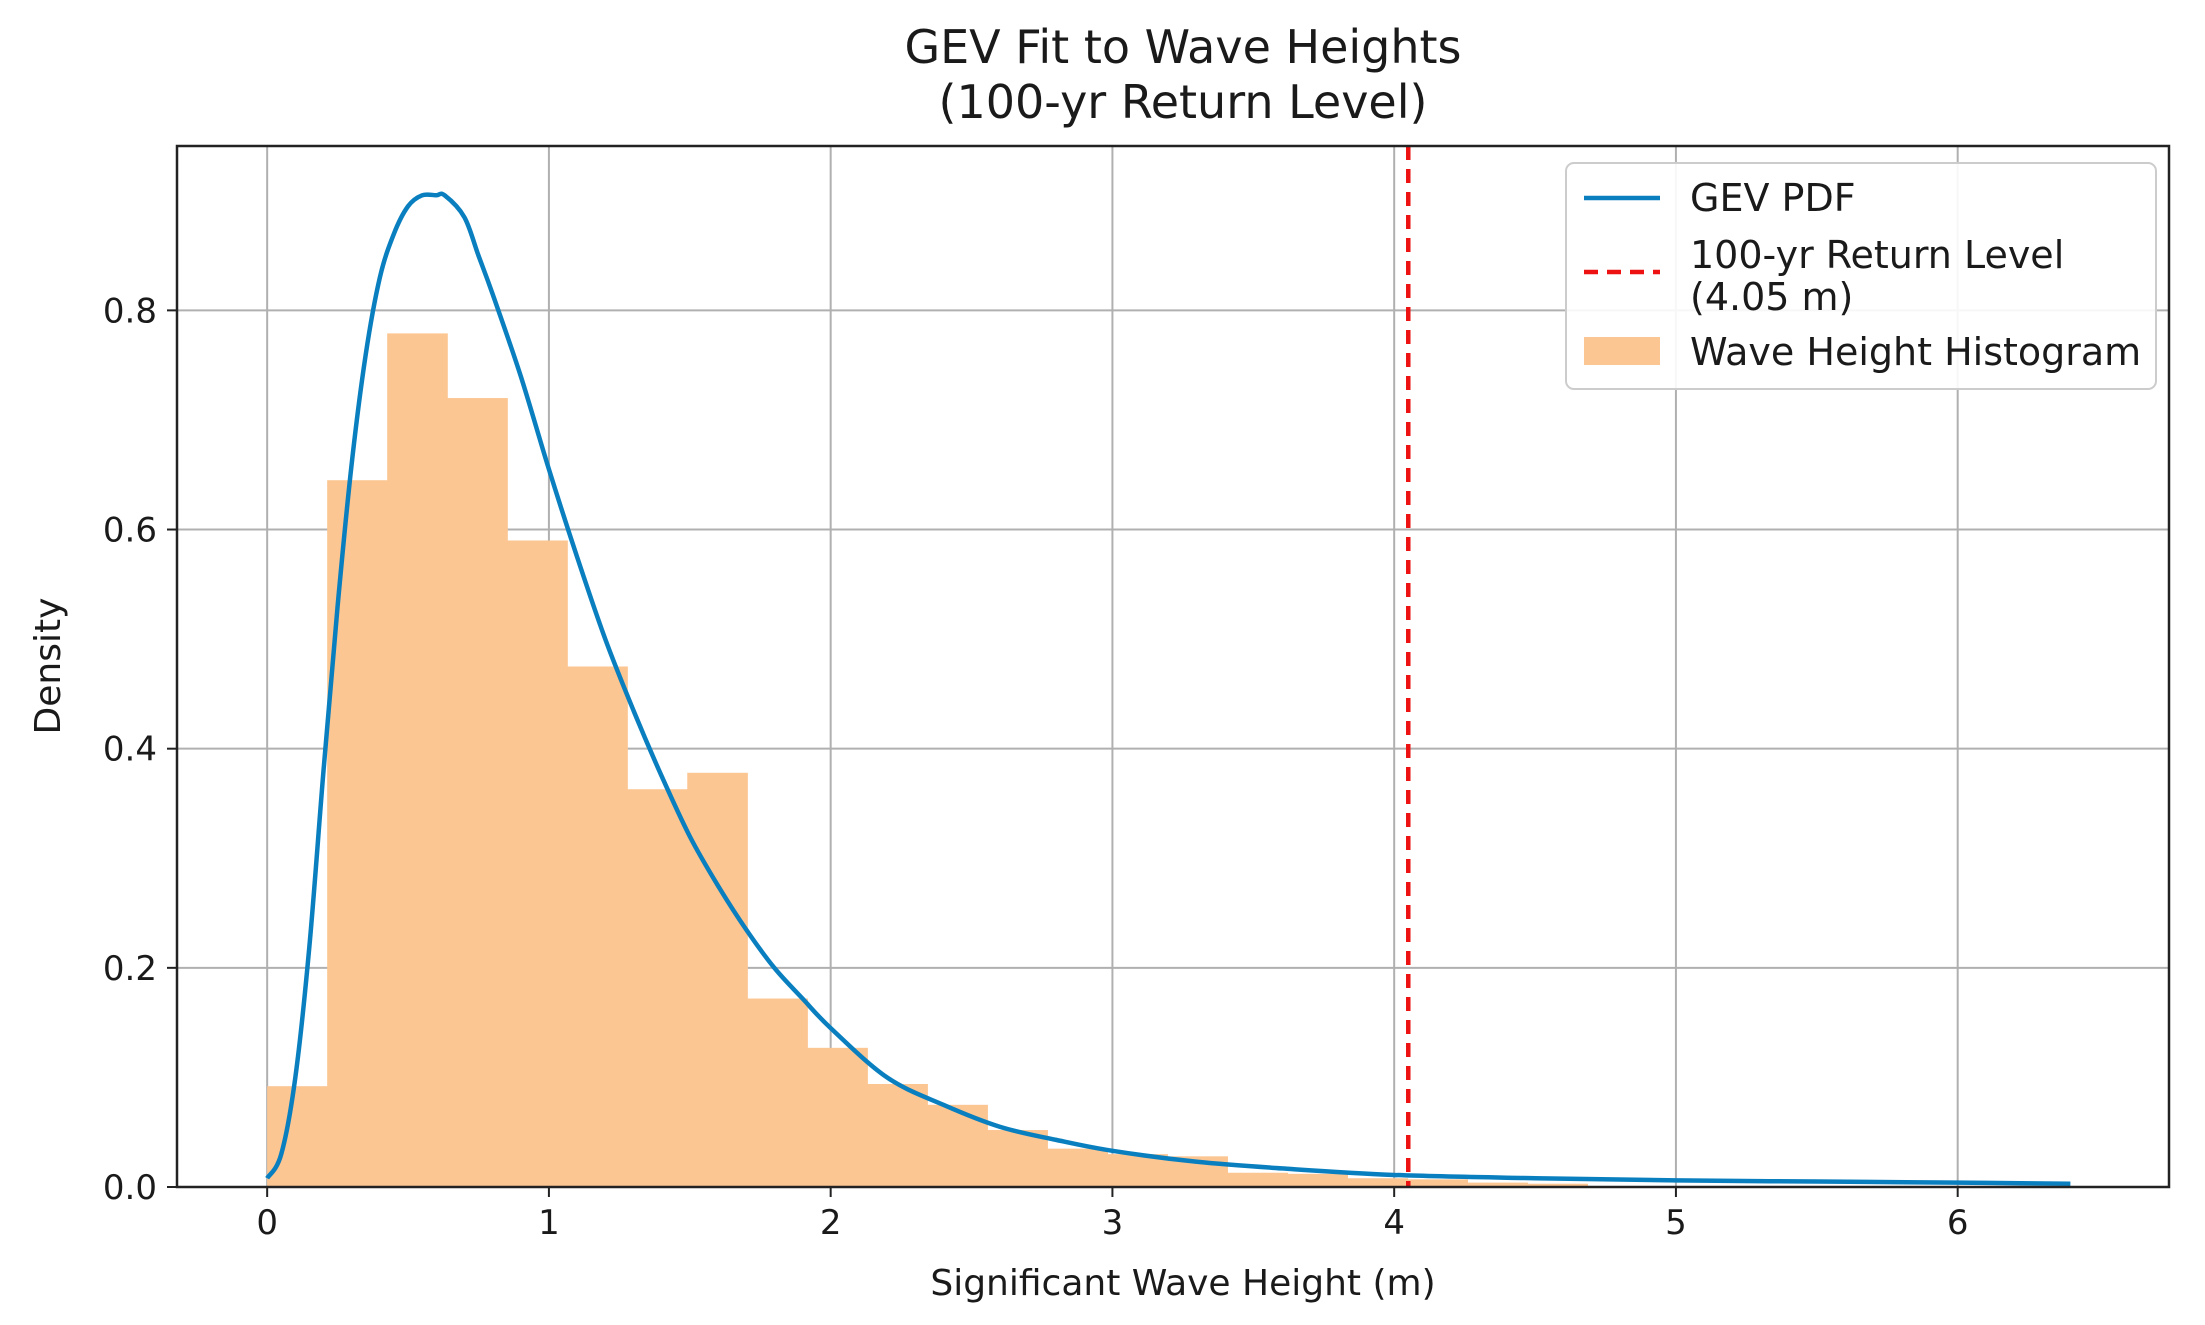 The image size is (2205, 1325). What do you see at coordinates (130, 531) in the screenshot?
I see `y-tick-label: 0.6` at bounding box center [130, 531].